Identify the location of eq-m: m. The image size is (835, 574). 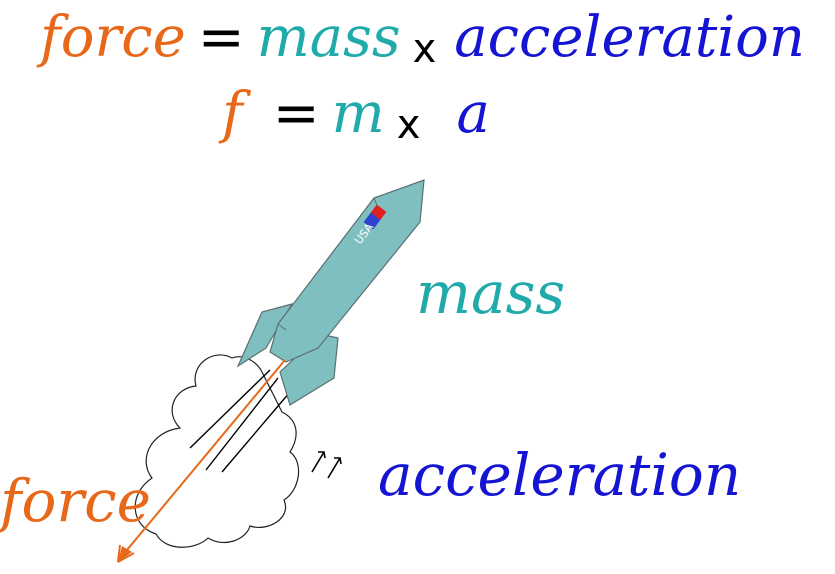
(358, 113).